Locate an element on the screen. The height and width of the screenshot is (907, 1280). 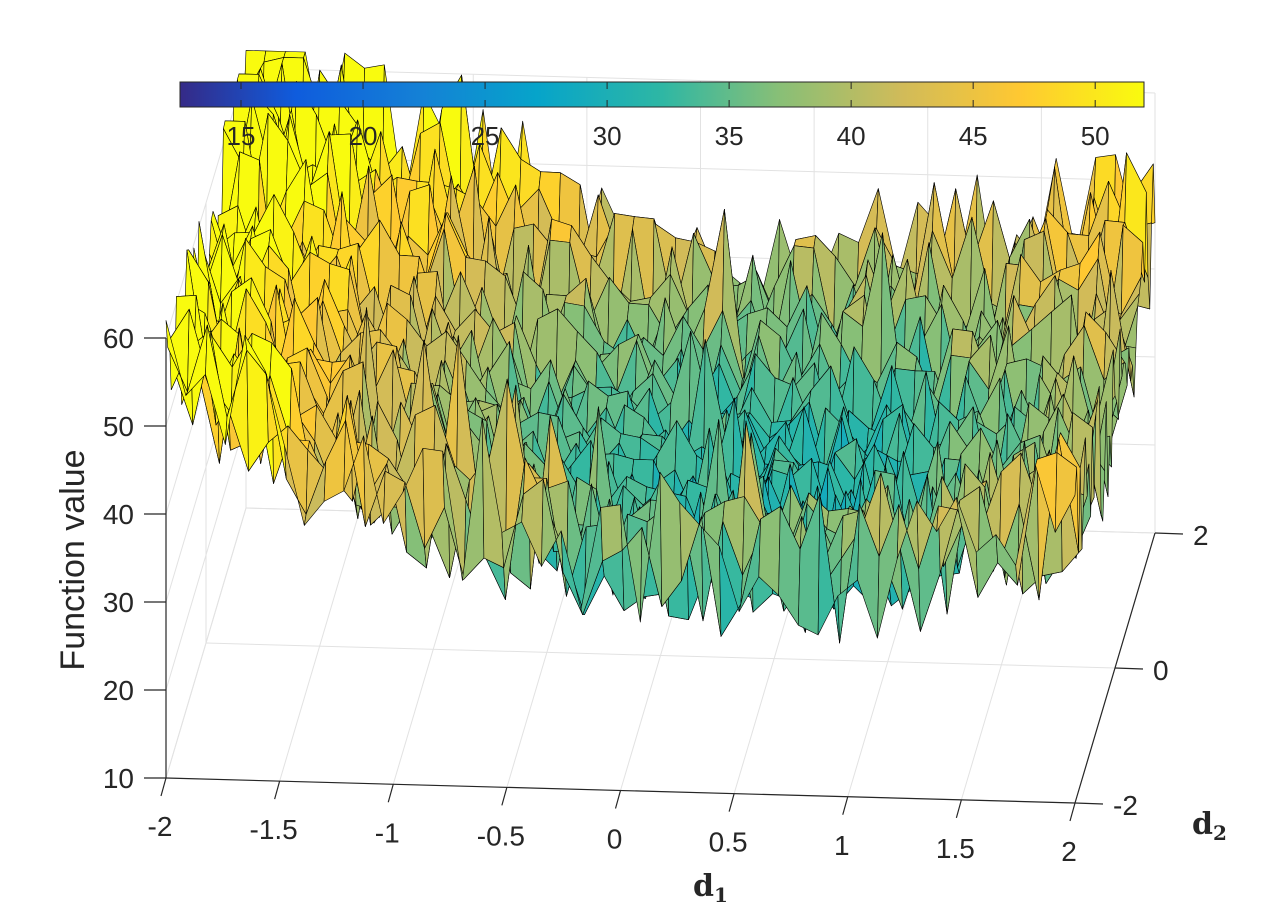
colorbar-ticks: 15 20 25 30 35 40 45 50 is located at coordinates (668, 116).